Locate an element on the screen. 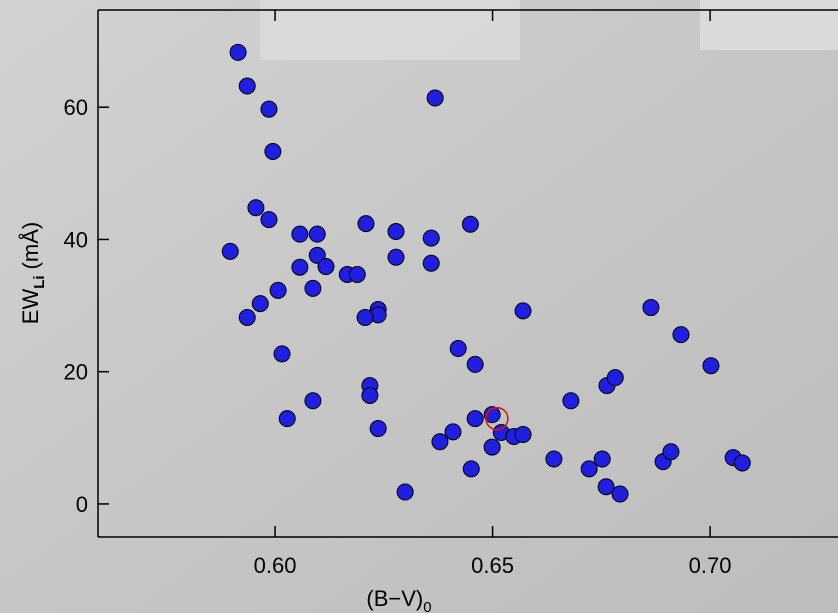 This screenshot has height=613, width=838. open-marker is located at coordinates (497, 418).